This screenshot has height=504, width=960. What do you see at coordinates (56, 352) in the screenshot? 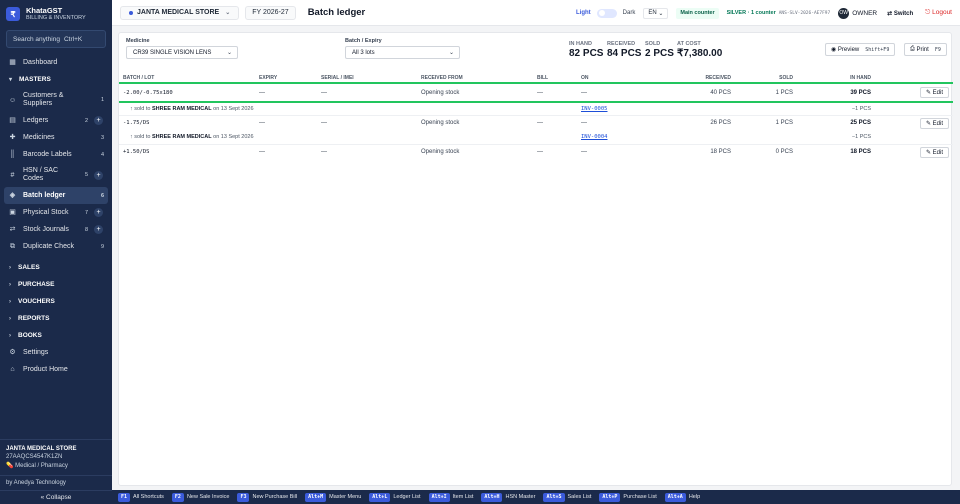
I see `sidebar-item-settings: ⚙ Settings` at bounding box center [56, 352].